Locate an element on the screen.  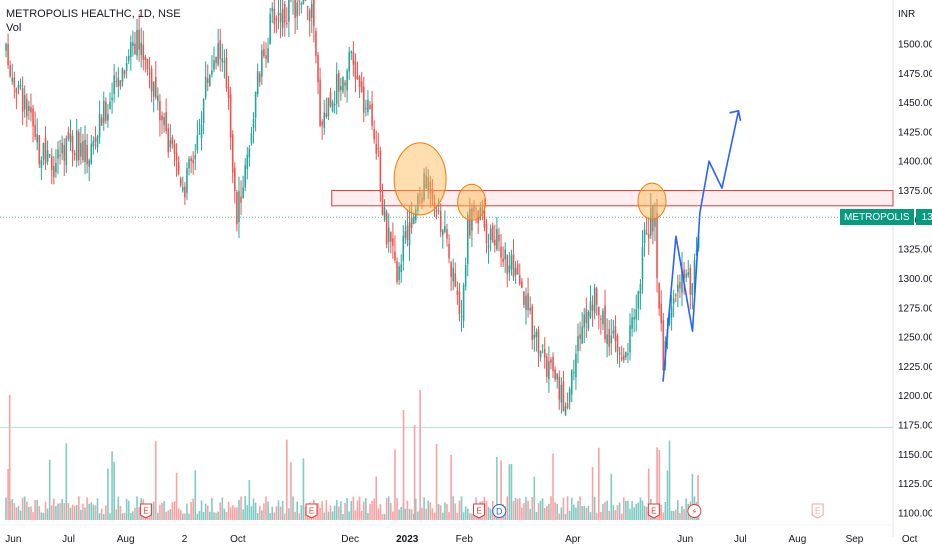
split-marker-label: ⚡ is located at coordinates (694, 513).